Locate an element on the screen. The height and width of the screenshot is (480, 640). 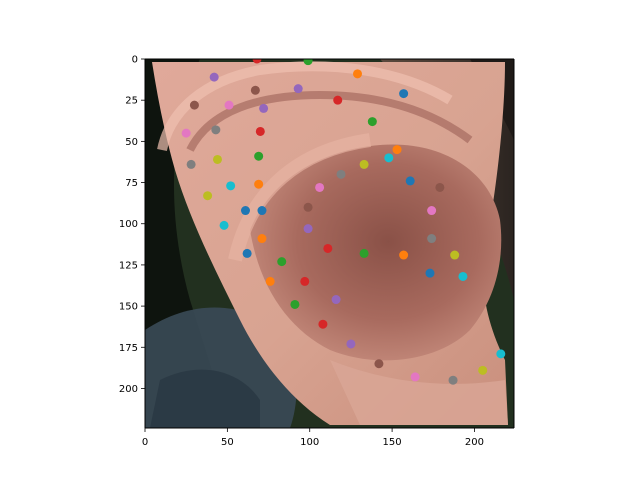
y-tick-label: 100 is located at coordinates (128, 224).